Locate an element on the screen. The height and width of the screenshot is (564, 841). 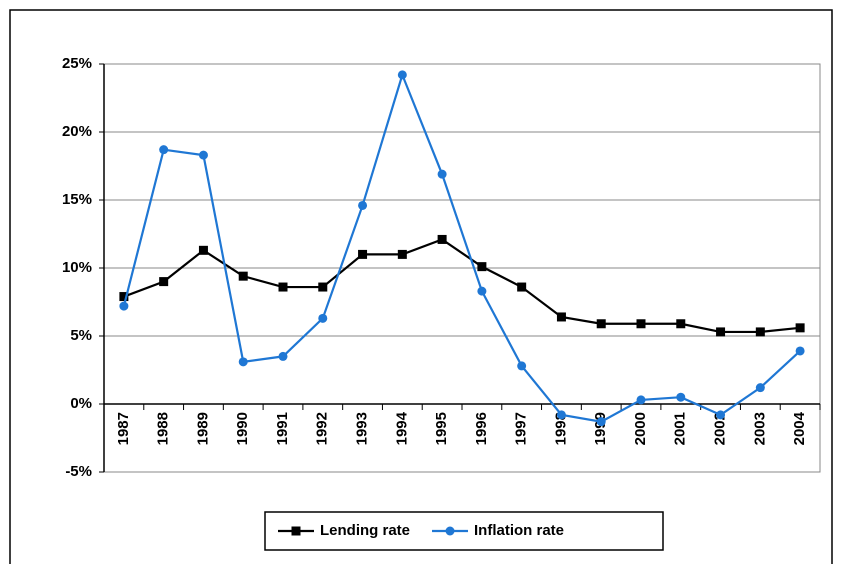
x-tick-label: 1990 is located at coordinates (242, 428).